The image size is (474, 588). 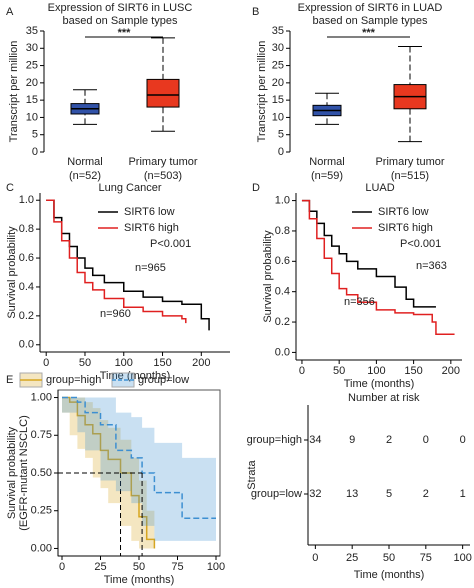 What do you see at coordinates (32, 31) in the screenshot?
I see `y-tick-label: 35` at bounding box center [32, 31].